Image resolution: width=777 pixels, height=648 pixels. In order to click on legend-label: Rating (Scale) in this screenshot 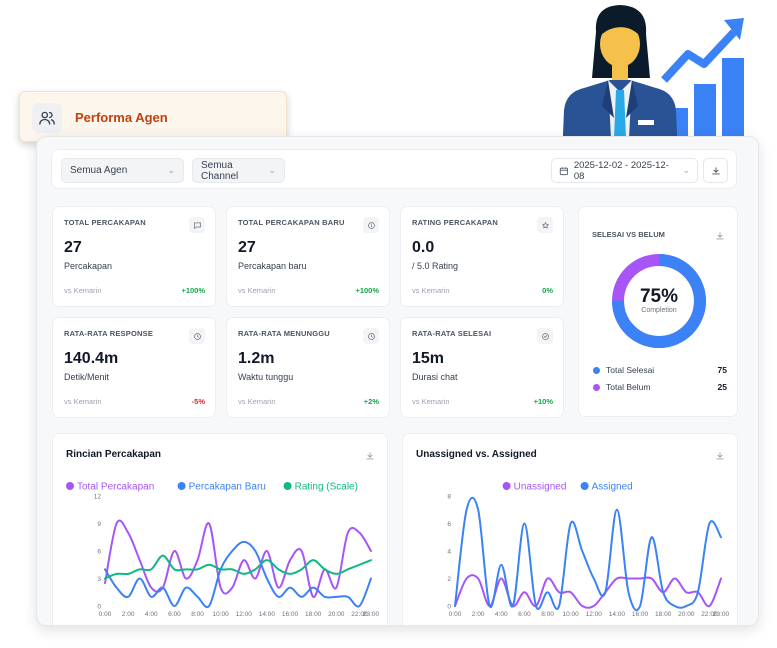, I will do `click(326, 487)`.